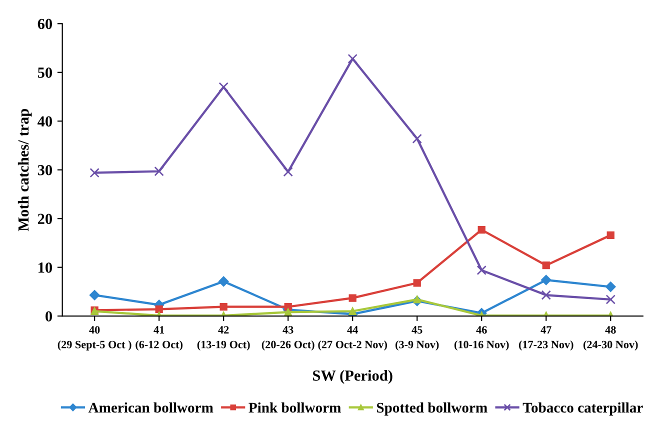  Describe the element at coordinates (582, 409) in the screenshot. I see `legend-label: Tobacco caterpillar` at that location.